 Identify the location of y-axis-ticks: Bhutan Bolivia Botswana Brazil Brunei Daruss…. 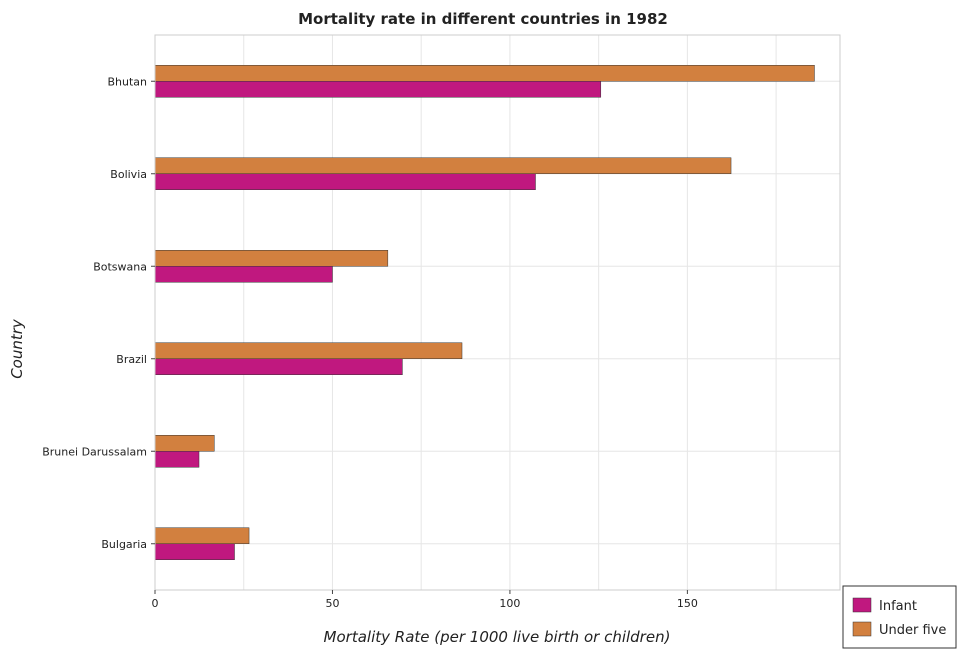
(98, 313).